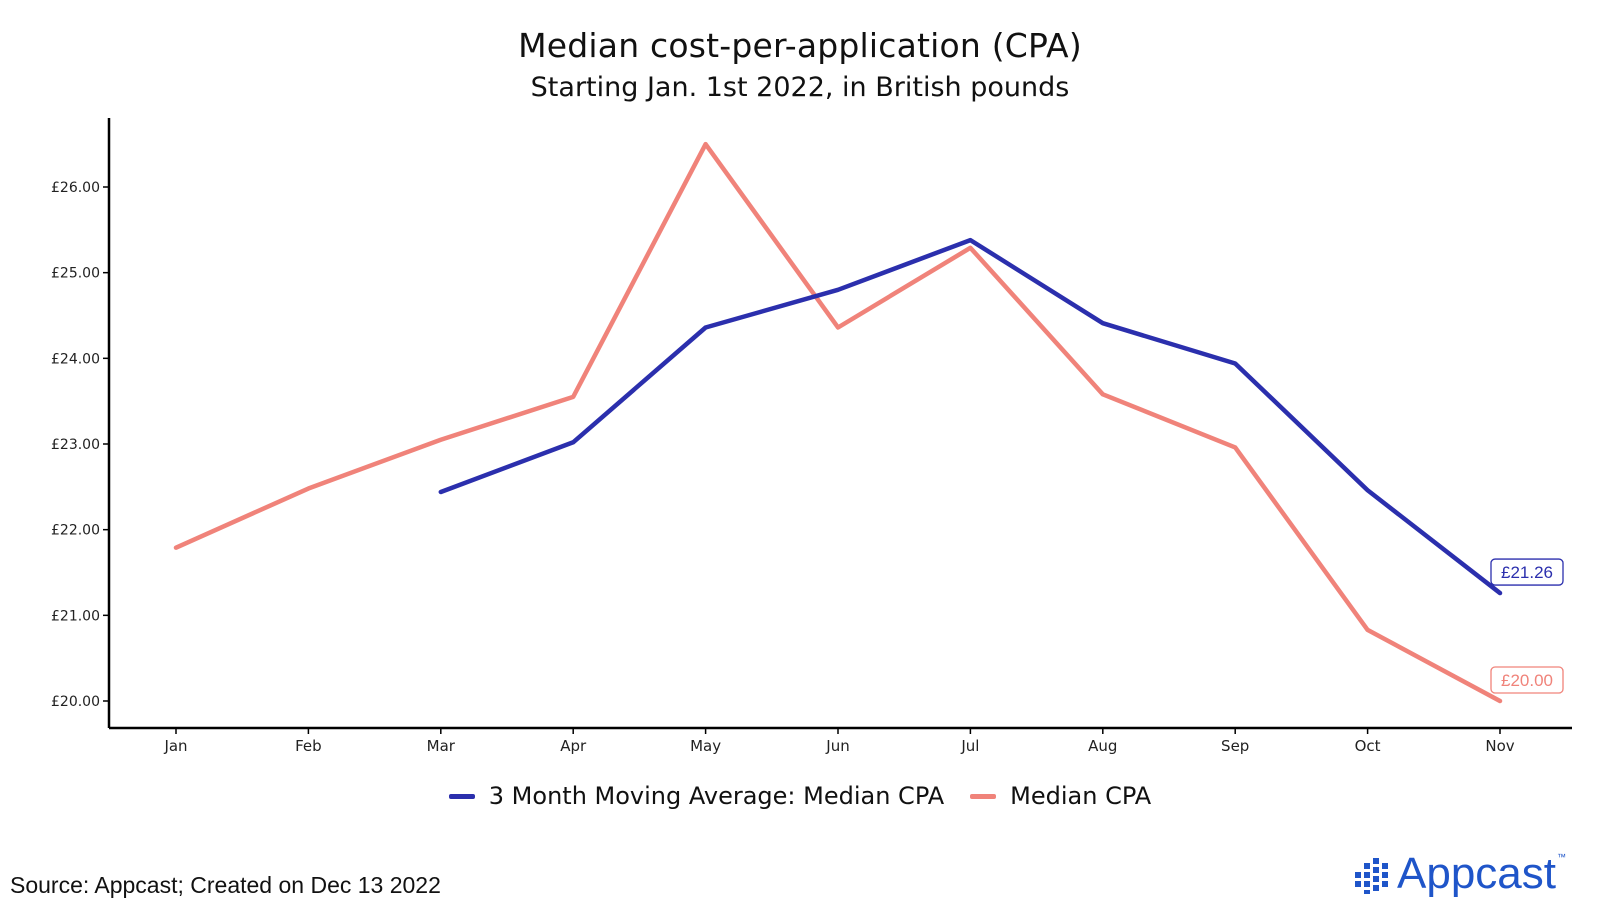 This screenshot has height=909, width=1600. Describe the element at coordinates (75, 445) in the screenshot. I see `y-tick-label: £23.00` at that location.